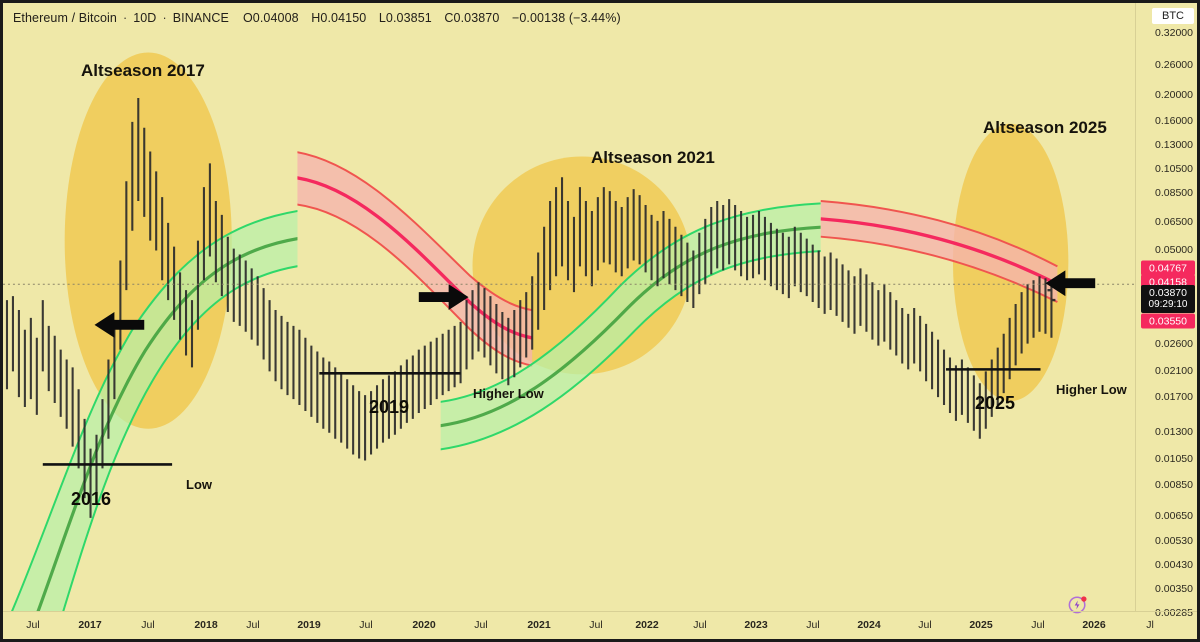 Image resolution: width=1200 pixels, height=642 pixels. Describe the element at coordinates (1174, 250) in the screenshot. I see `price-tick-8: 0.05000` at that location.